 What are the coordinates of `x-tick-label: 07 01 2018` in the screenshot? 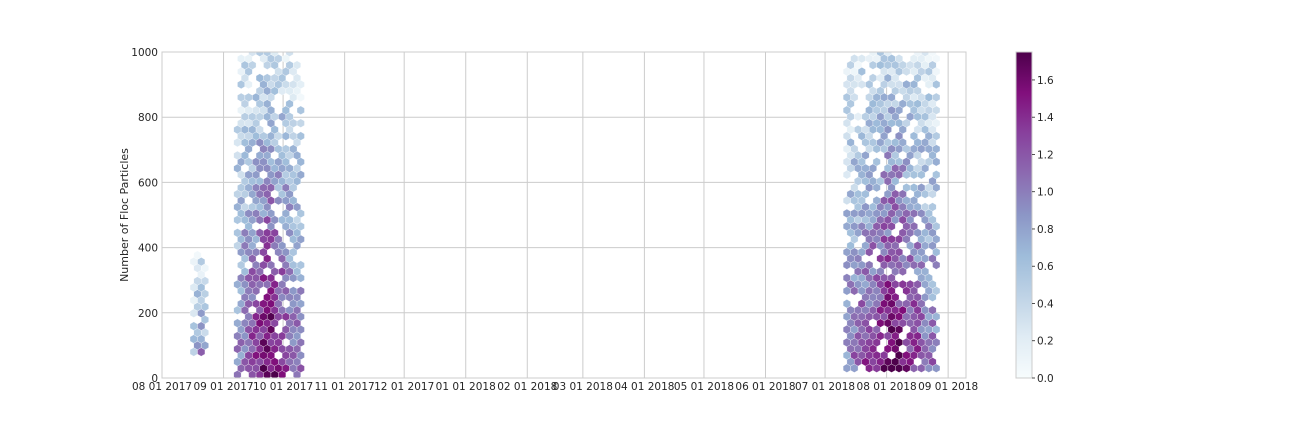 It's located at (825, 387).